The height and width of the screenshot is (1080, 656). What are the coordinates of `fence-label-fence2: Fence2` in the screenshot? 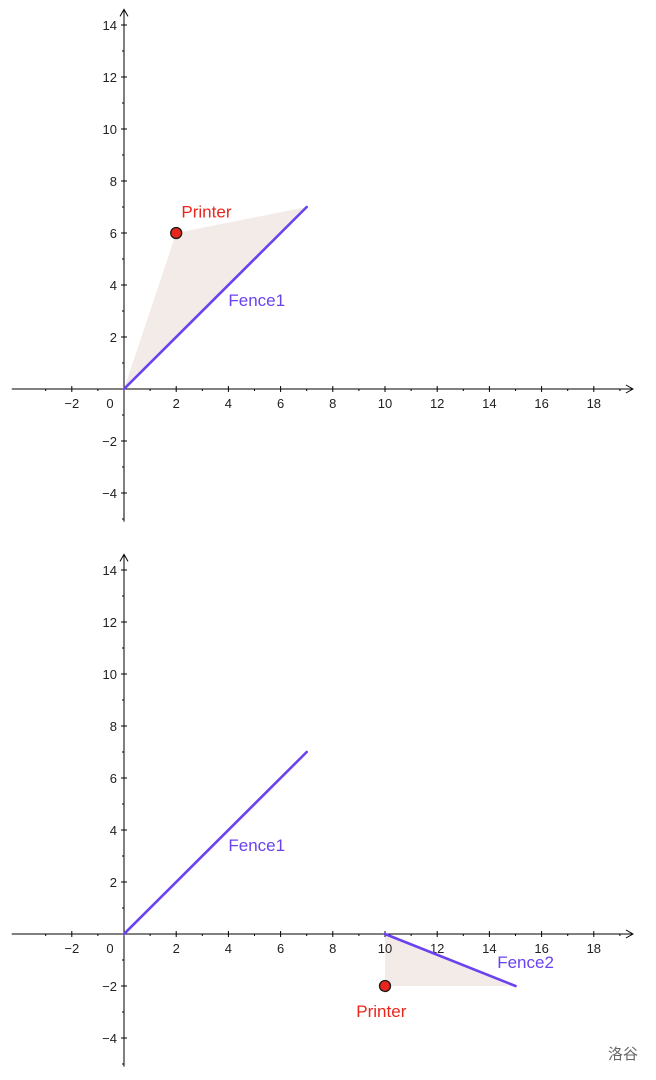 It's located at (525, 962).